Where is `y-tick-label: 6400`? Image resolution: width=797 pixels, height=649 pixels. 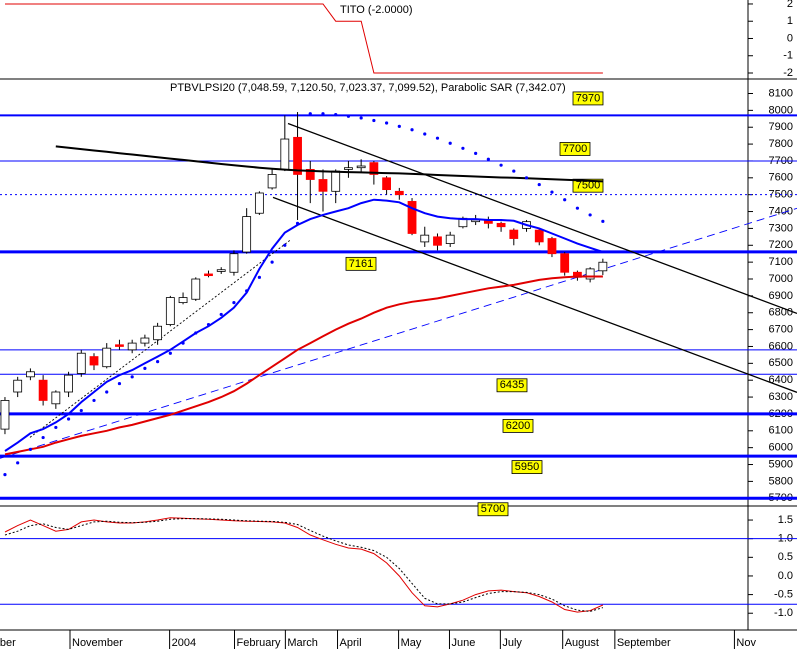
y-tick-label: 6400 is located at coordinates (781, 380).